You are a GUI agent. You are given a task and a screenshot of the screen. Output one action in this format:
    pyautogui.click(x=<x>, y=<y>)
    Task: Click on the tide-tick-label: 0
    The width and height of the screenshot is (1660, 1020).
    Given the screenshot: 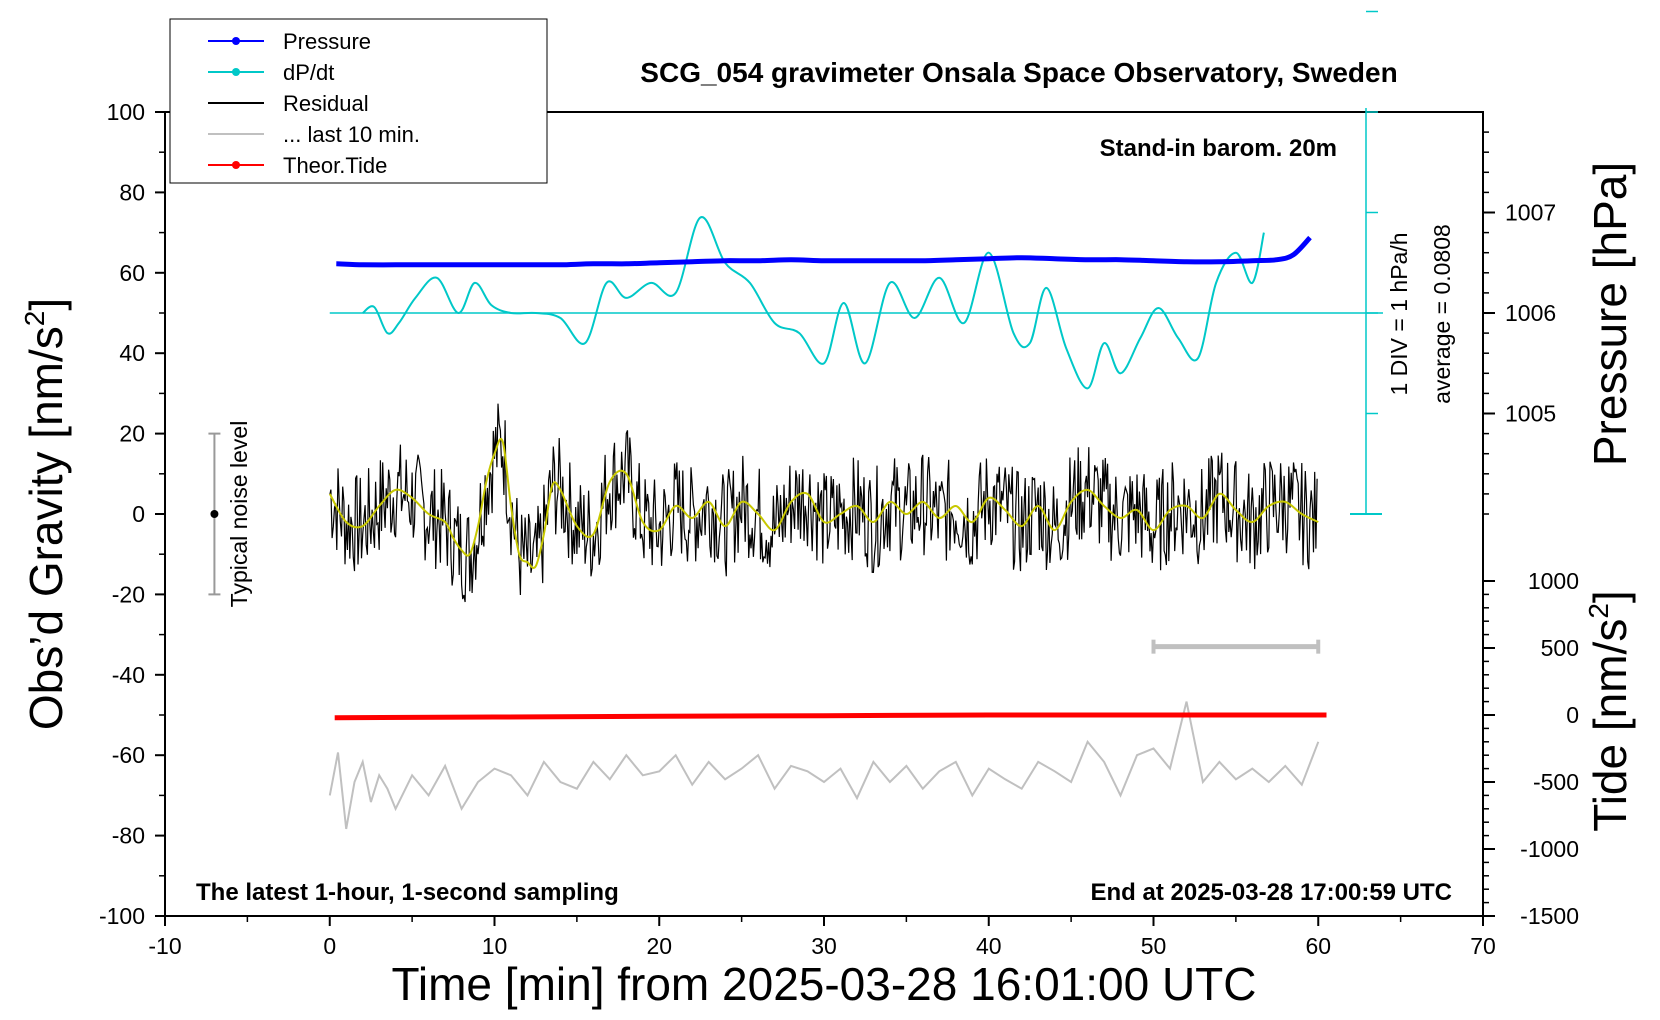 What is the action you would take?
    pyautogui.click(x=1572, y=715)
    